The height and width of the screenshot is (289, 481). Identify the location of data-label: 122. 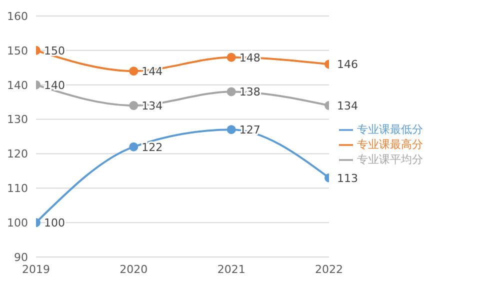
(152, 147).